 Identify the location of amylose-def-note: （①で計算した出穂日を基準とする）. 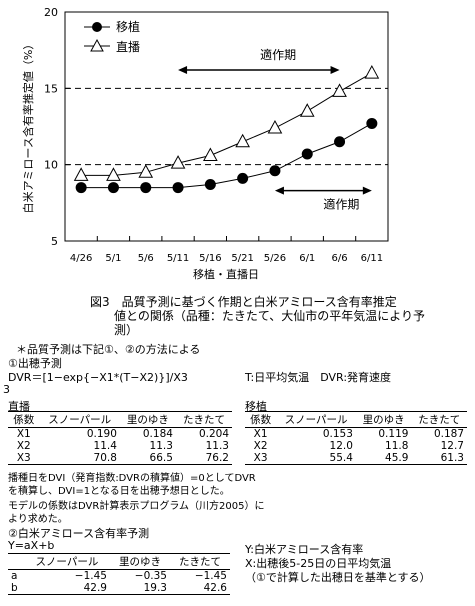
(338, 577).